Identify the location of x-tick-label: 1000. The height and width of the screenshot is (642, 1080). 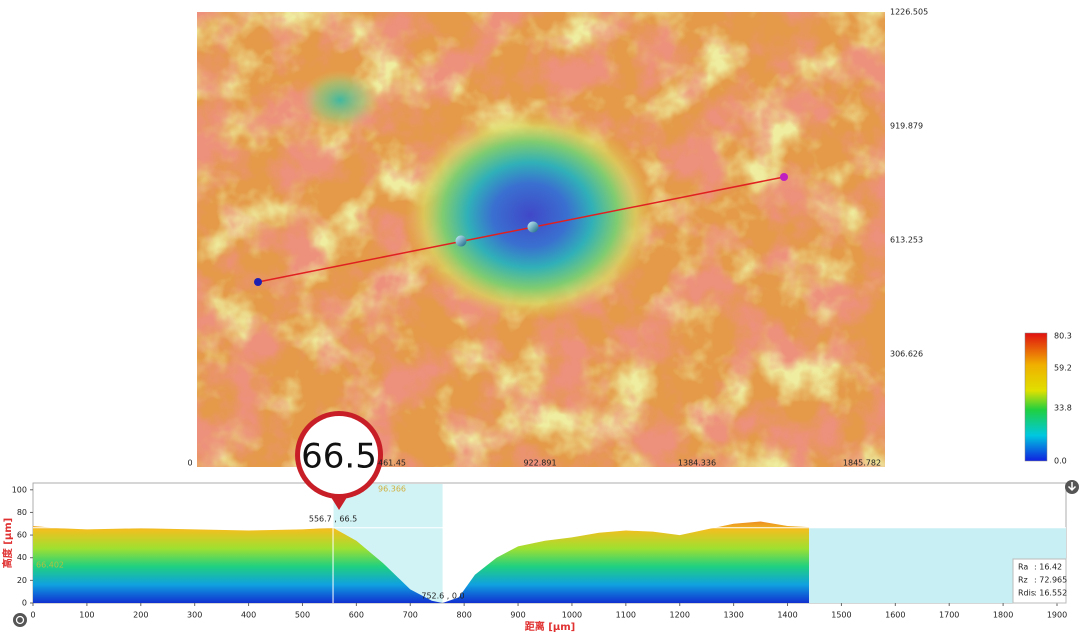
(572, 615).